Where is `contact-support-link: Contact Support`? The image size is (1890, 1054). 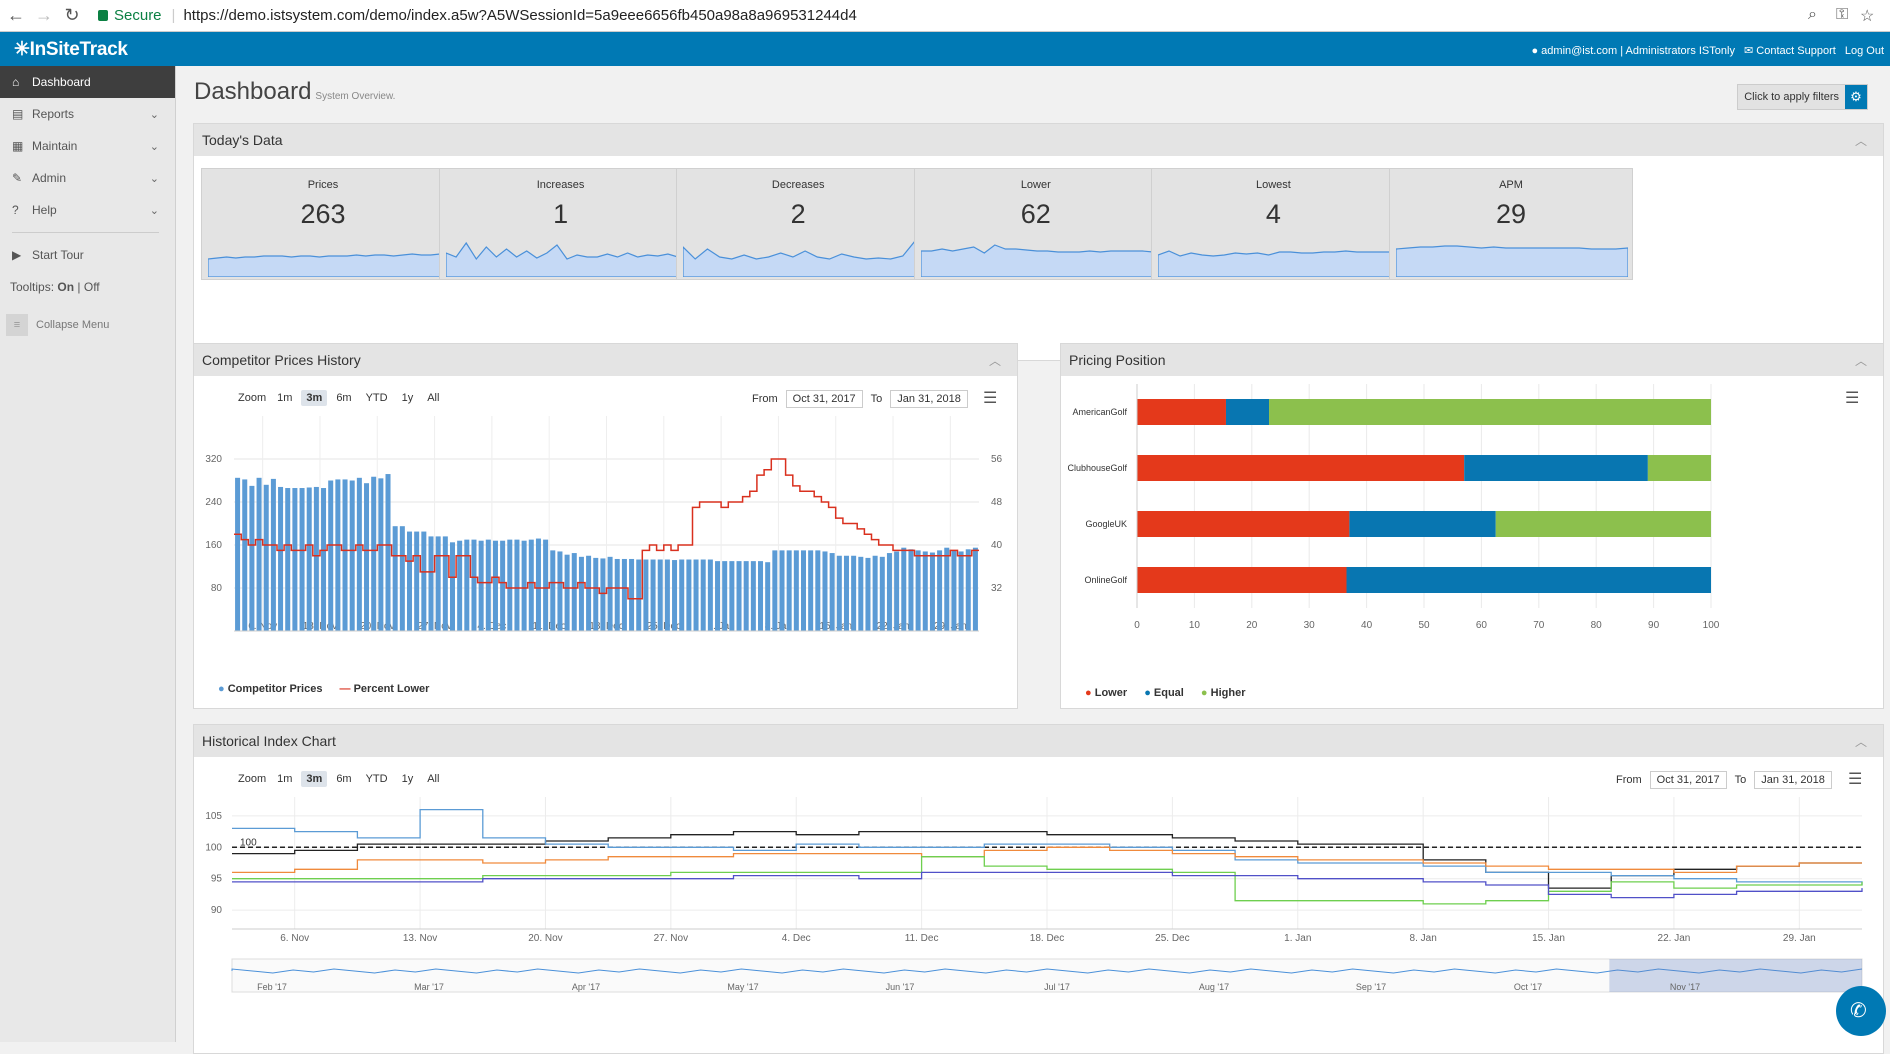 contact-support-link: Contact Support is located at coordinates (1796, 51).